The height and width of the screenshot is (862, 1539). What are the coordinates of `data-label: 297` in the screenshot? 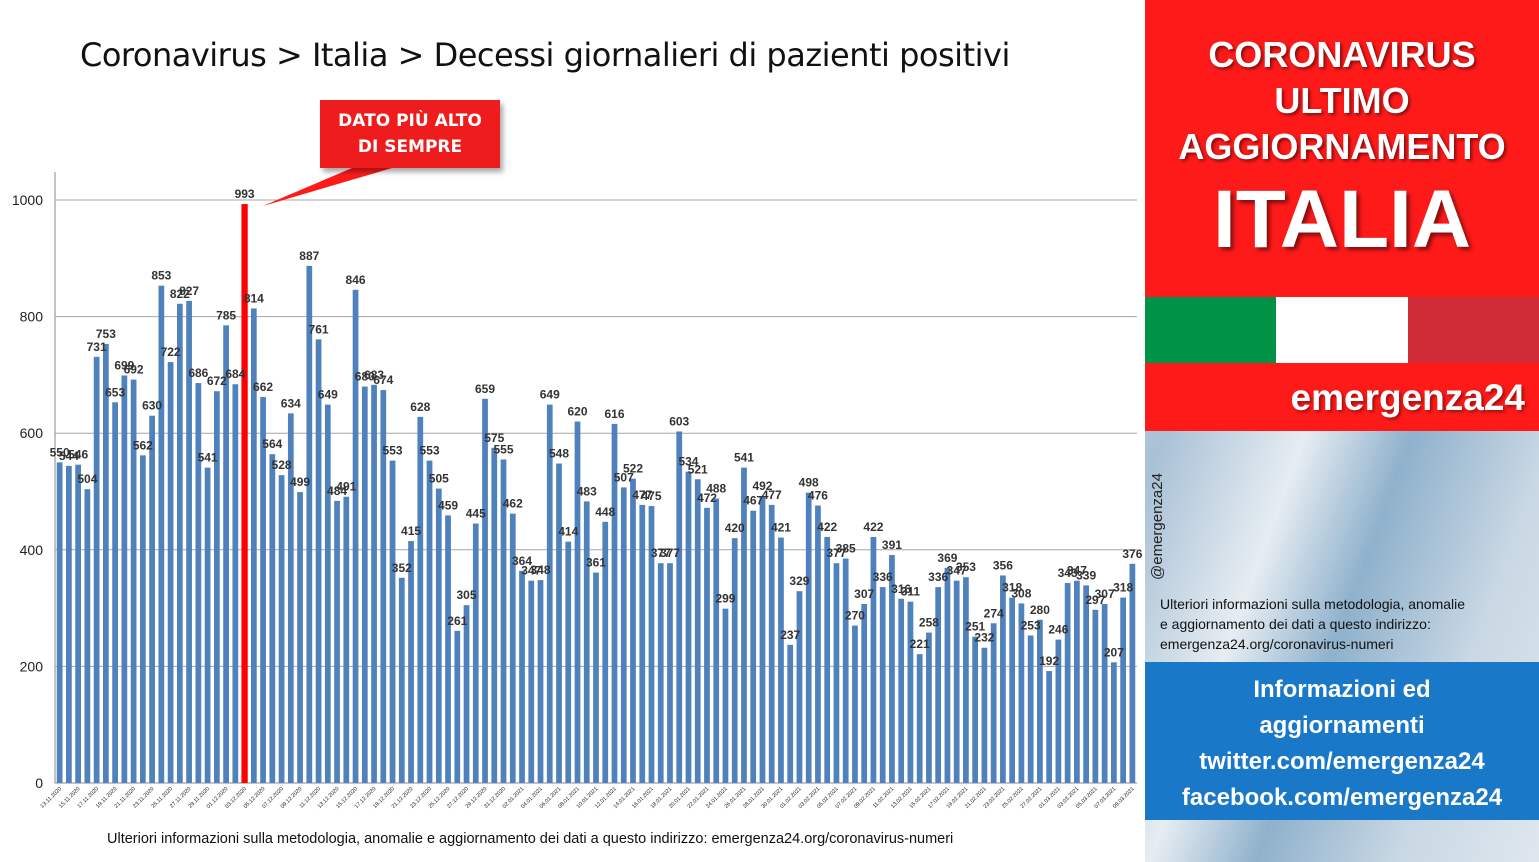 It's located at (1095, 600).